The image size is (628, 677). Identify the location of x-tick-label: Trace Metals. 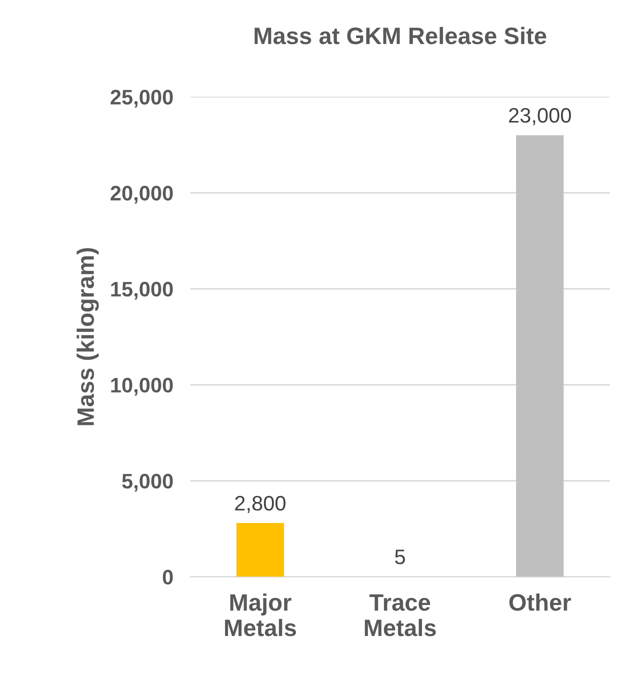
(400, 615).